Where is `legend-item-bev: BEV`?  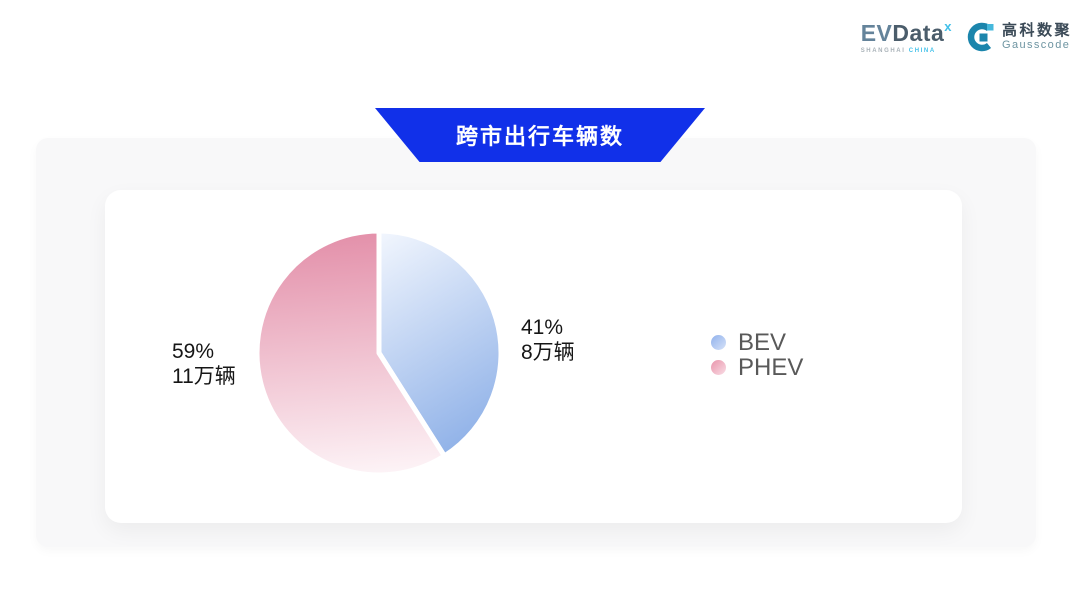
legend-item-bev: BEV is located at coordinates (757, 342).